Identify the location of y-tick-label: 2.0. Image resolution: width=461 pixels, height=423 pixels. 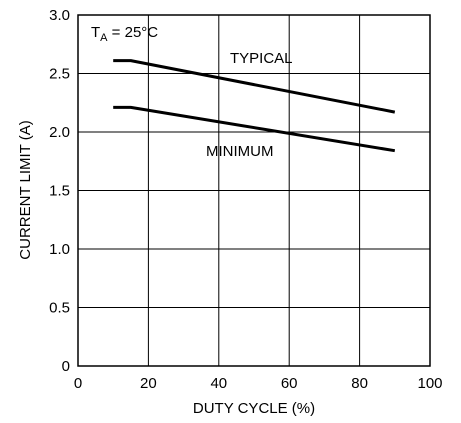
(59, 132).